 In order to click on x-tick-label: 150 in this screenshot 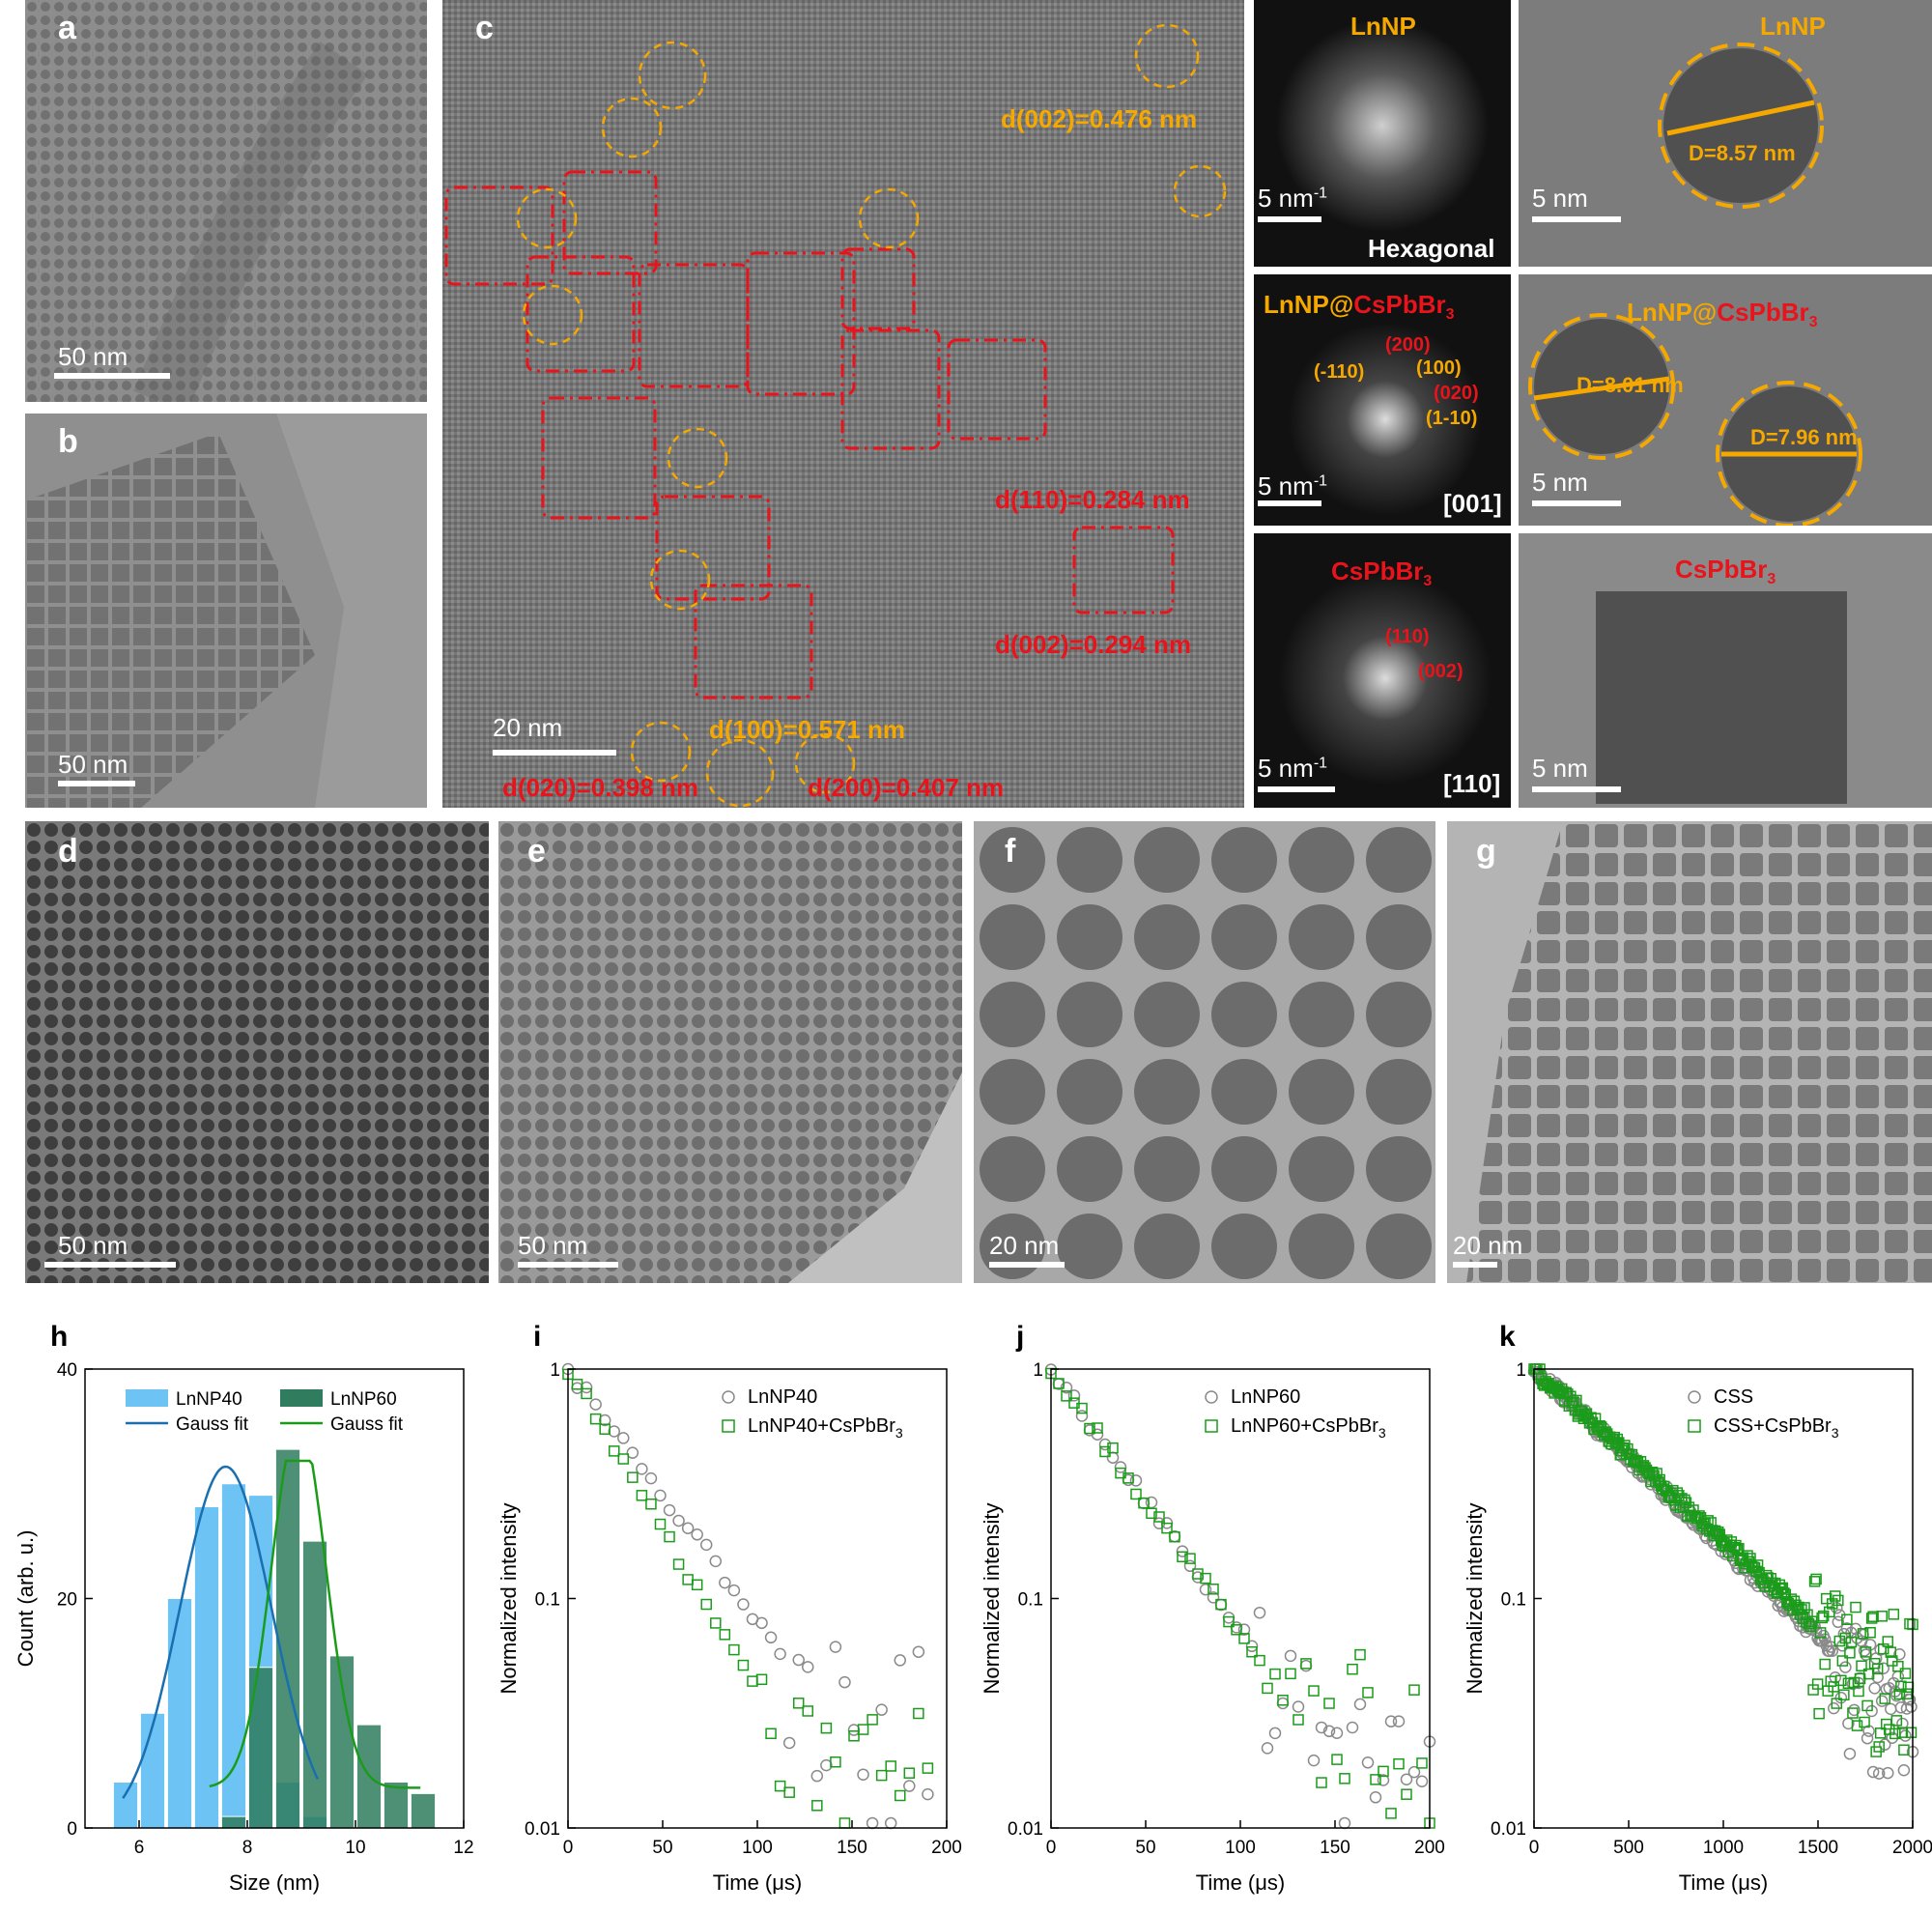, I will do `click(852, 1848)`.